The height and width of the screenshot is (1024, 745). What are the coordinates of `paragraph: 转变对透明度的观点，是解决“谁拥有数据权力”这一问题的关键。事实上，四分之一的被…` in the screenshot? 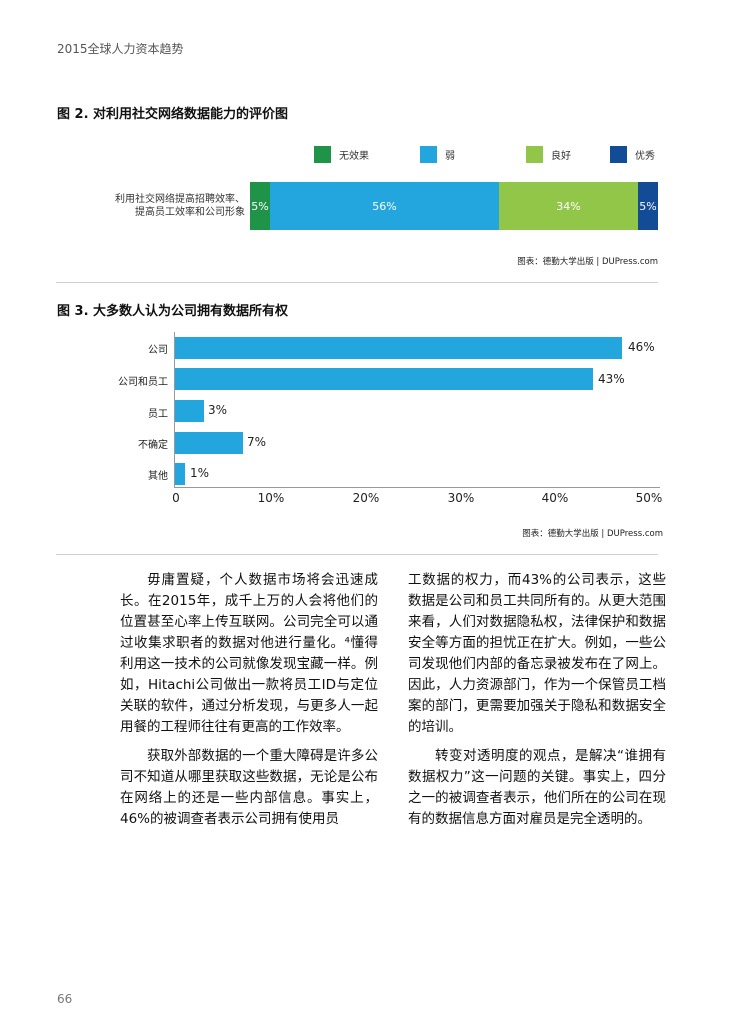 It's located at (537, 787).